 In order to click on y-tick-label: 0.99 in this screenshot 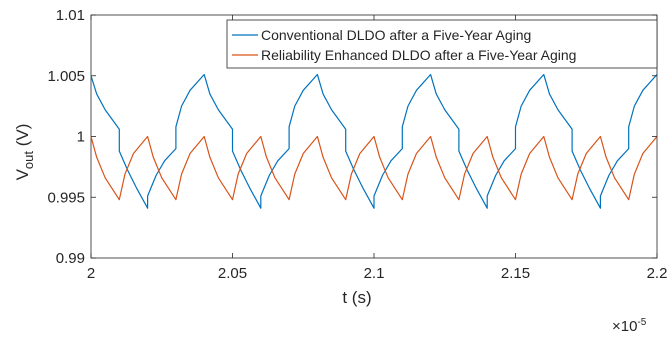, I will do `click(70, 258)`.